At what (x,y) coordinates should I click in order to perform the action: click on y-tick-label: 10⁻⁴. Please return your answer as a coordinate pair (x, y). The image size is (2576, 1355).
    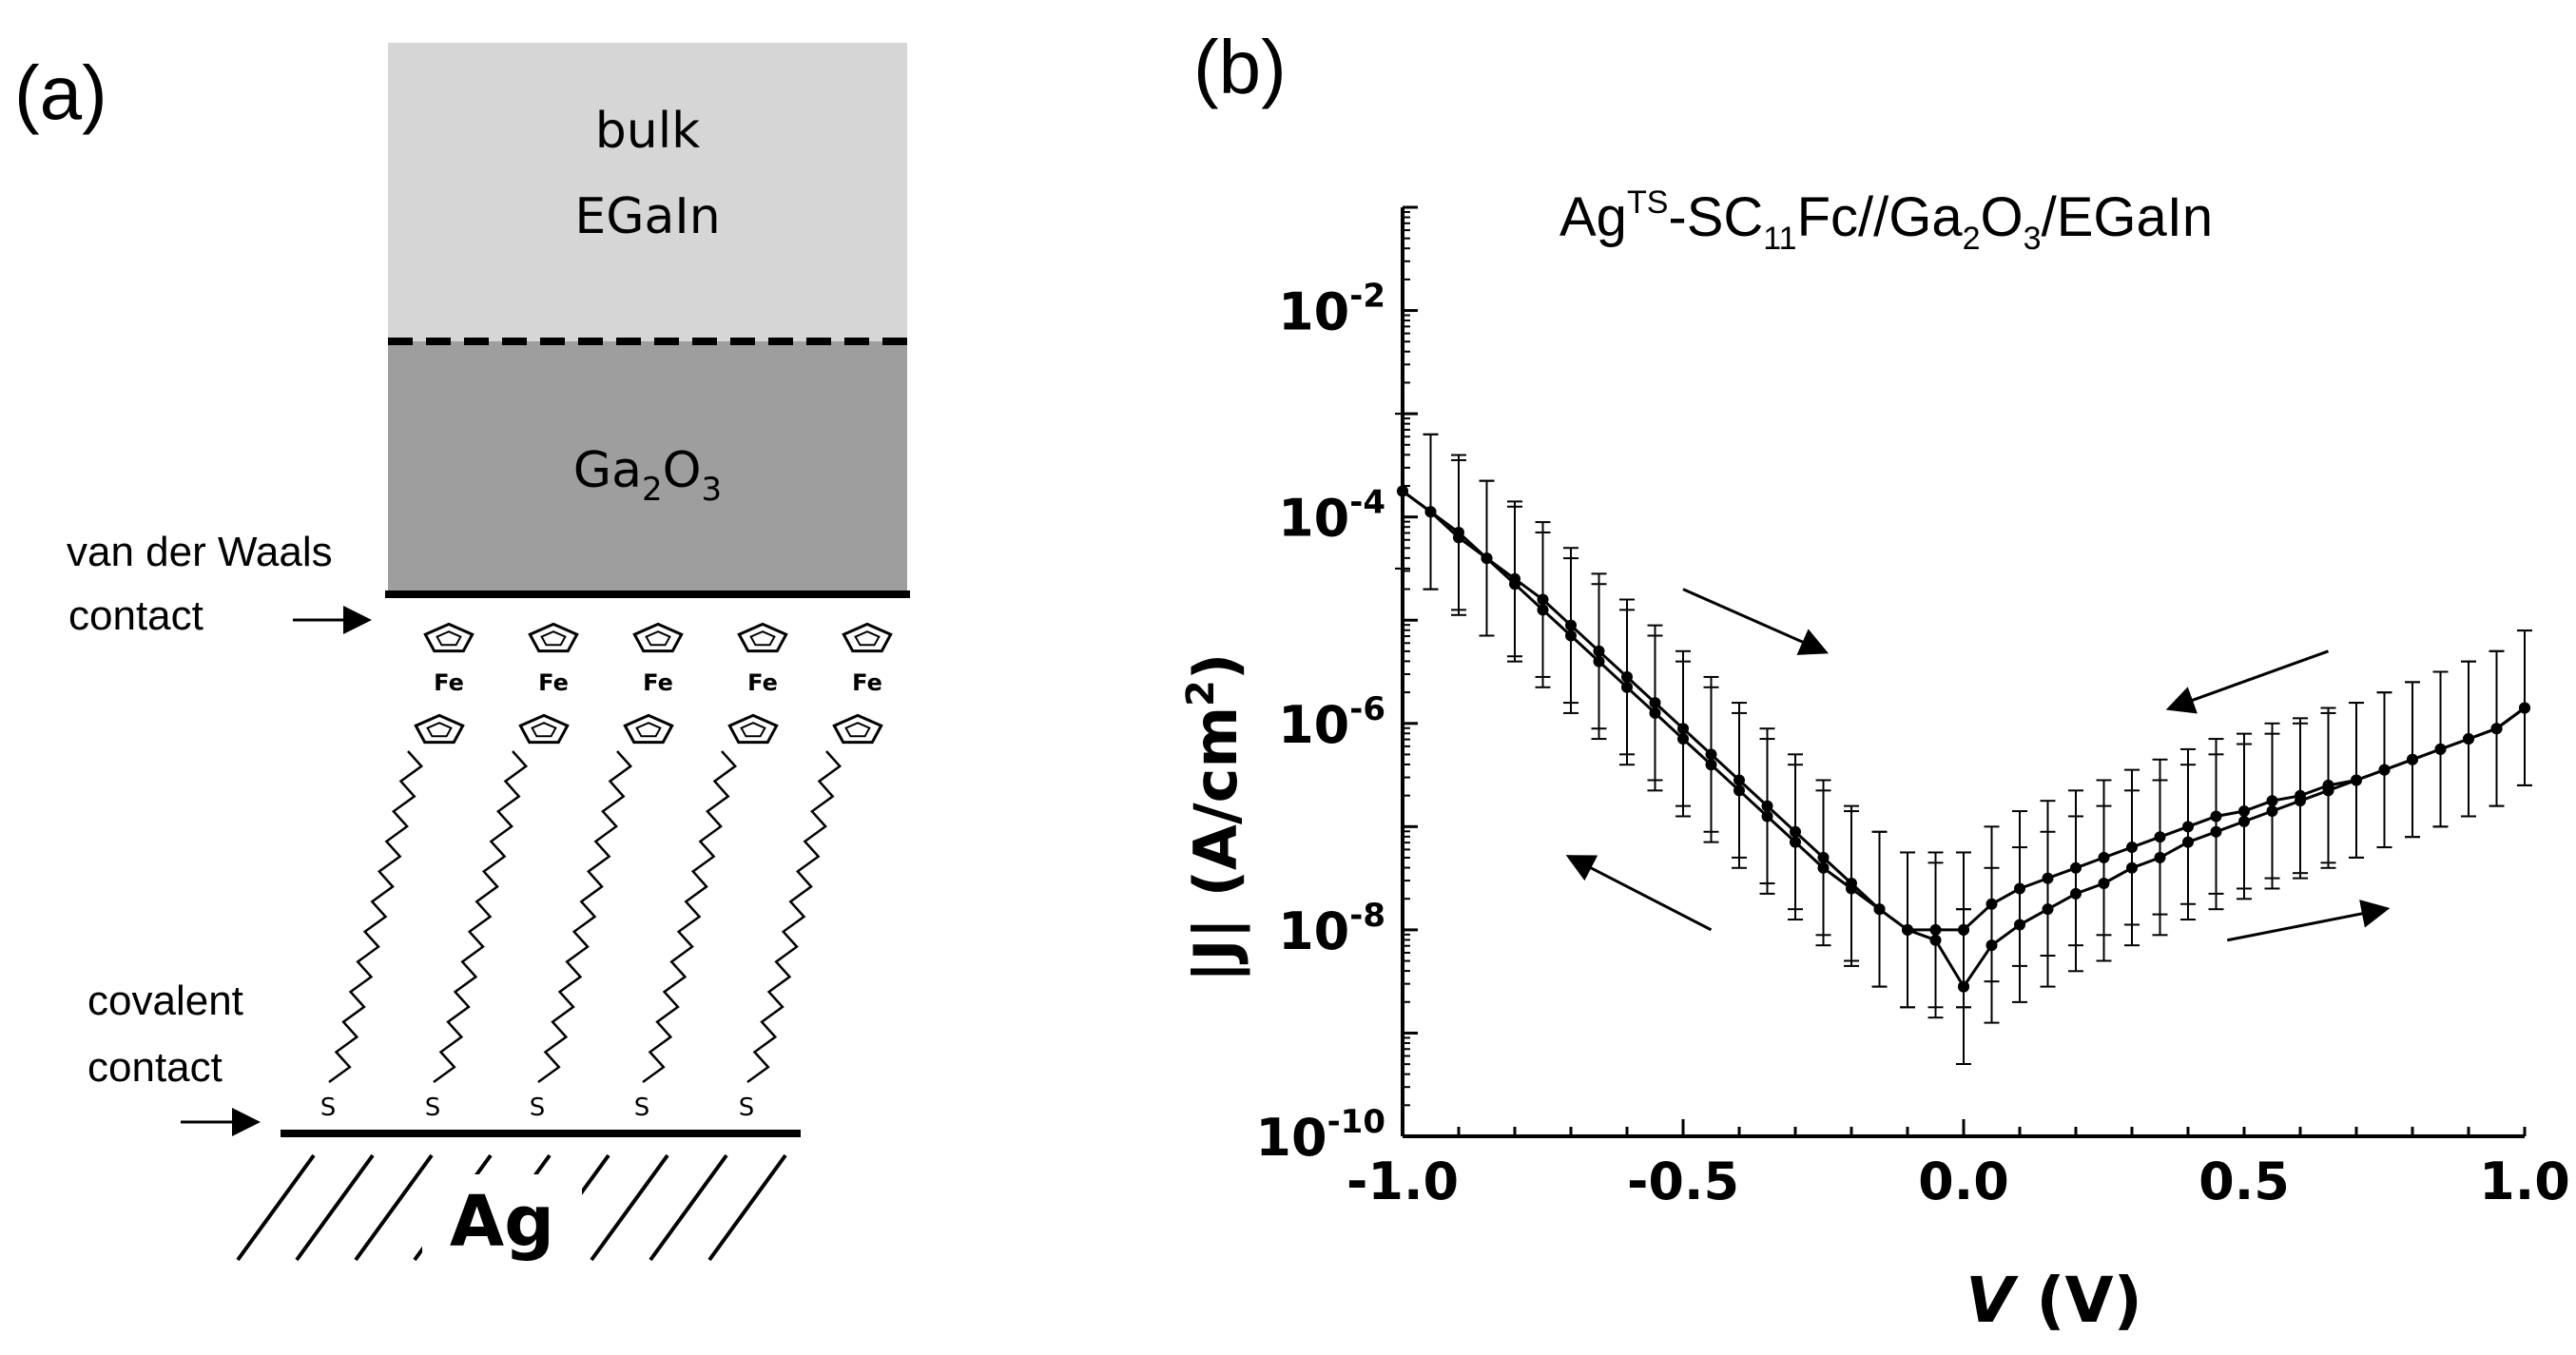
    Looking at the image, I should click on (1331, 516).